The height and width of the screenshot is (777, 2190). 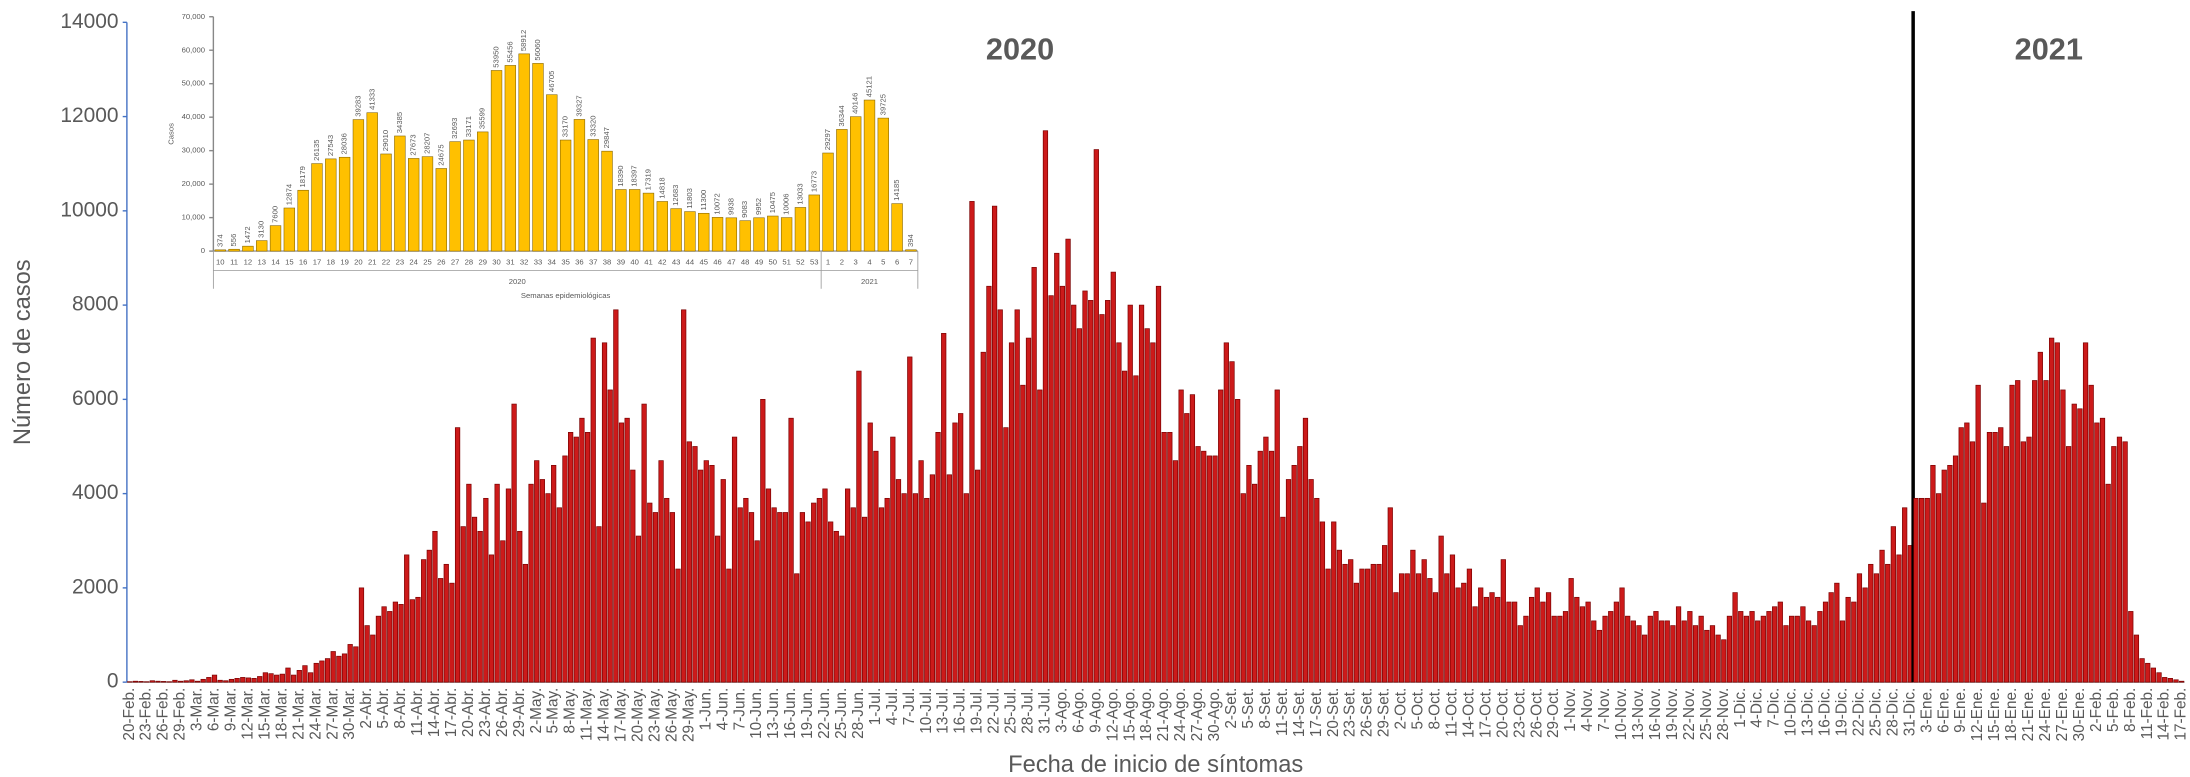 I want to click on x-tick-label: 12, so click(x=248, y=261).